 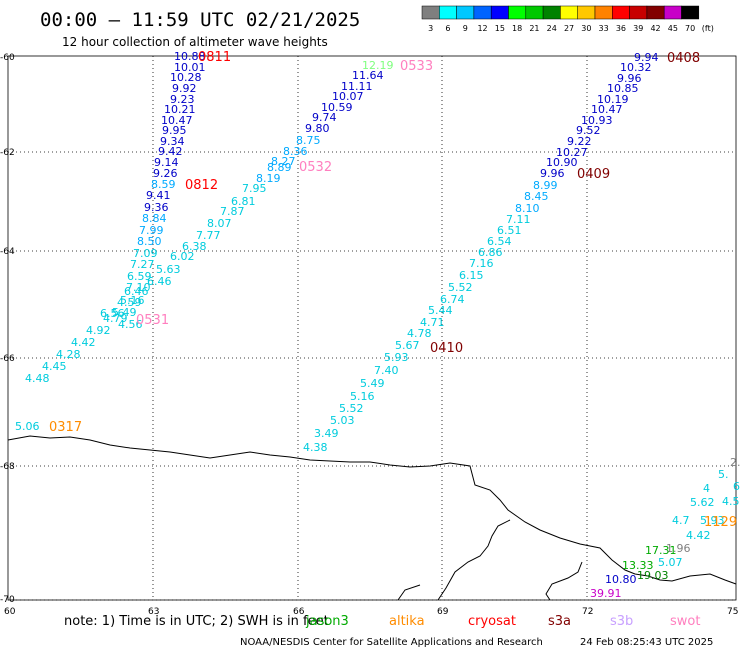 I want to click on wave-value-label: 5.49, so click(x=372, y=383).